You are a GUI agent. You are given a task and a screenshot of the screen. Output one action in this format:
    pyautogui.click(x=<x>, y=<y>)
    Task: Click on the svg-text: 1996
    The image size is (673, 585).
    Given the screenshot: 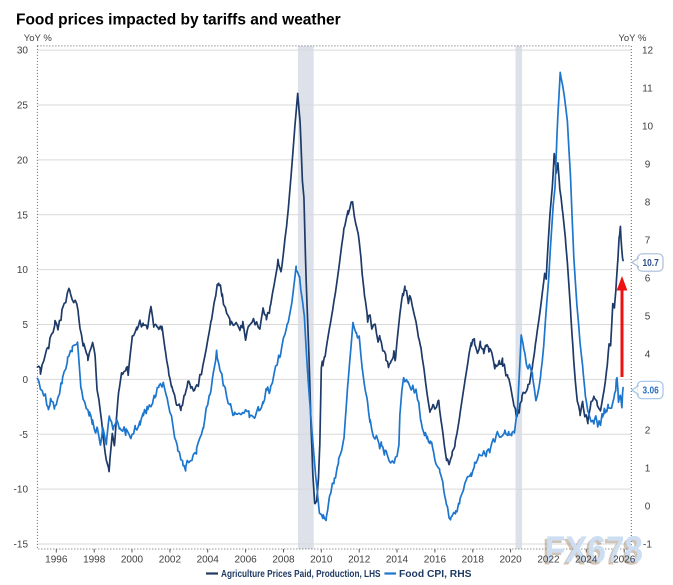 What is the action you would take?
    pyautogui.click(x=56, y=560)
    